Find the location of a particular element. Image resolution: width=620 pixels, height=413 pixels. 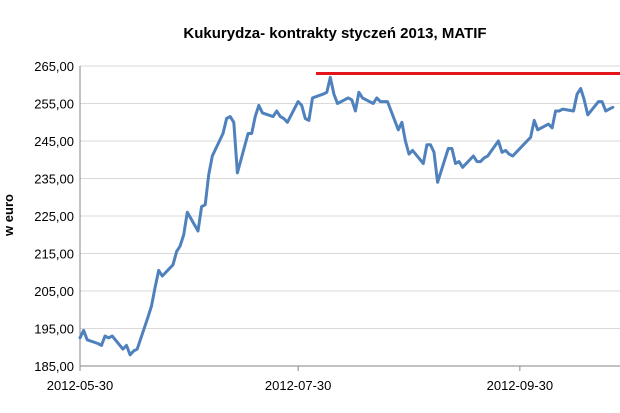

y-tick-label: 225,00 is located at coordinates (54, 216).